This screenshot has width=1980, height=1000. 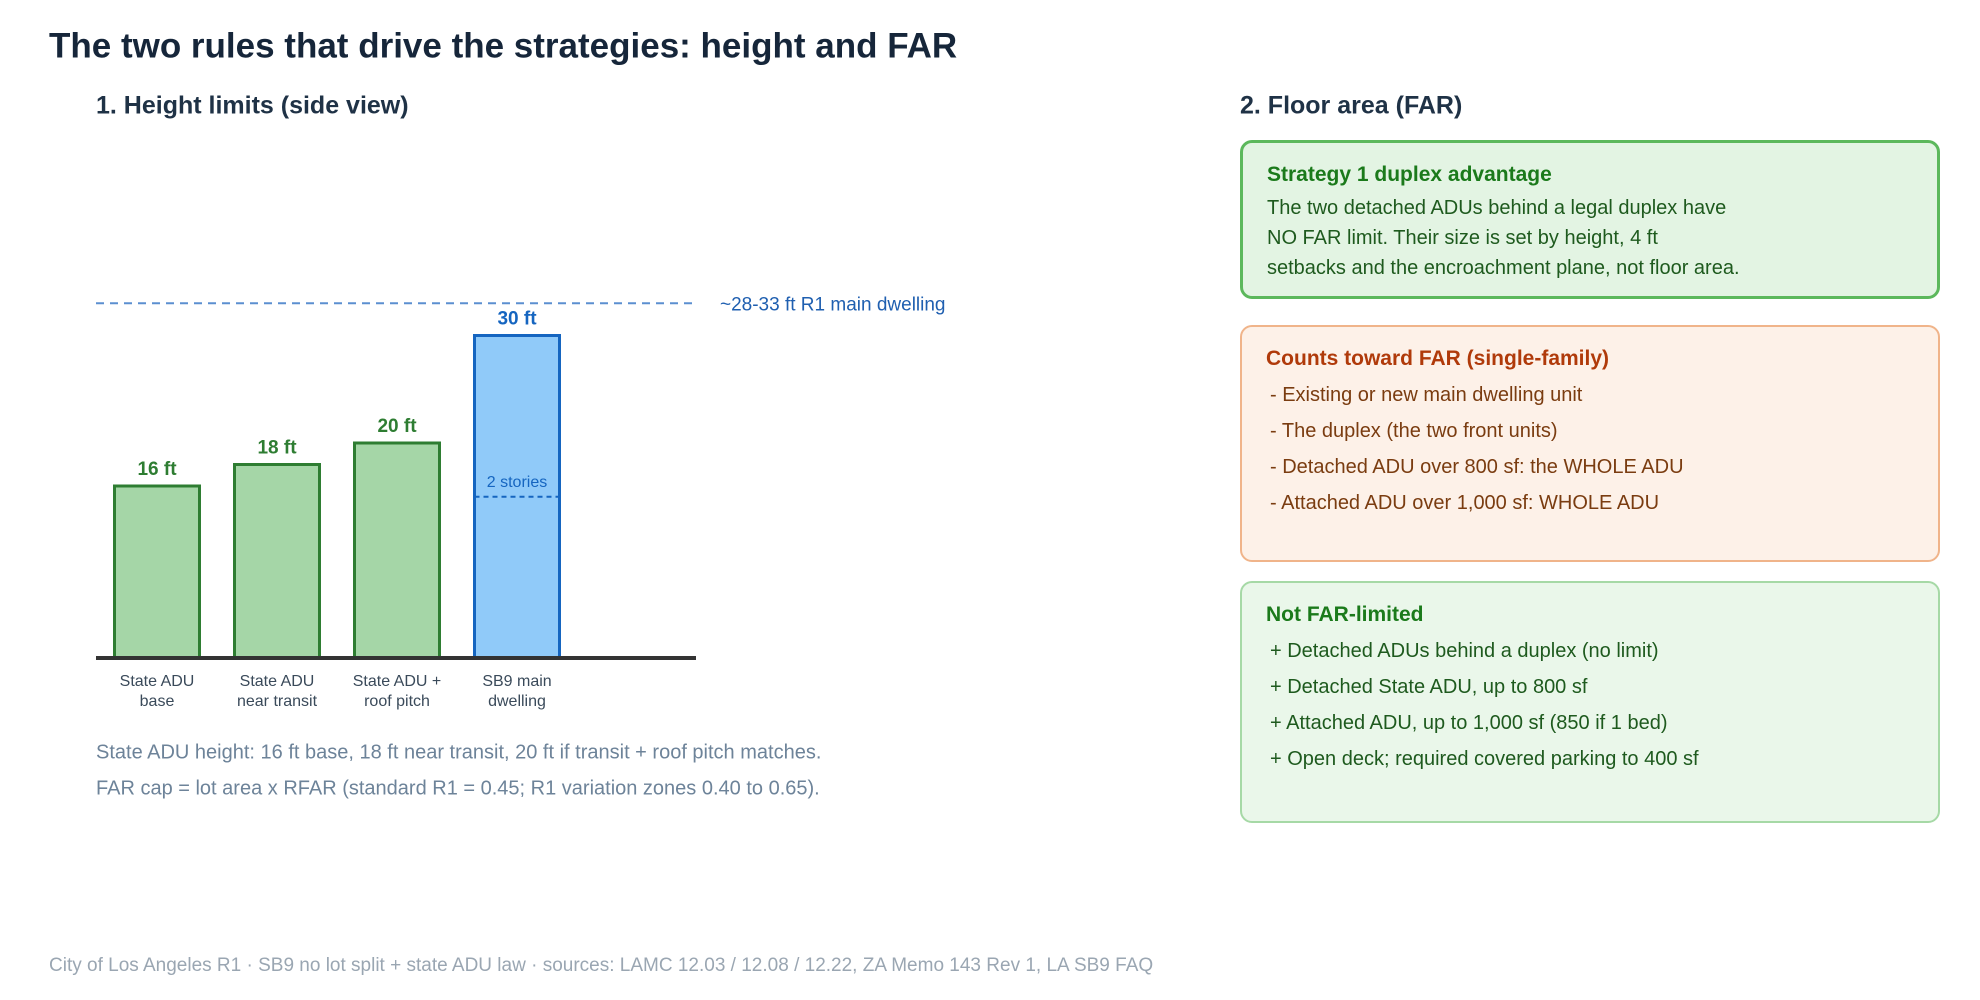 What do you see at coordinates (1351, 106) in the screenshot?
I see `section-title: 2. Floor area (FAR)` at bounding box center [1351, 106].